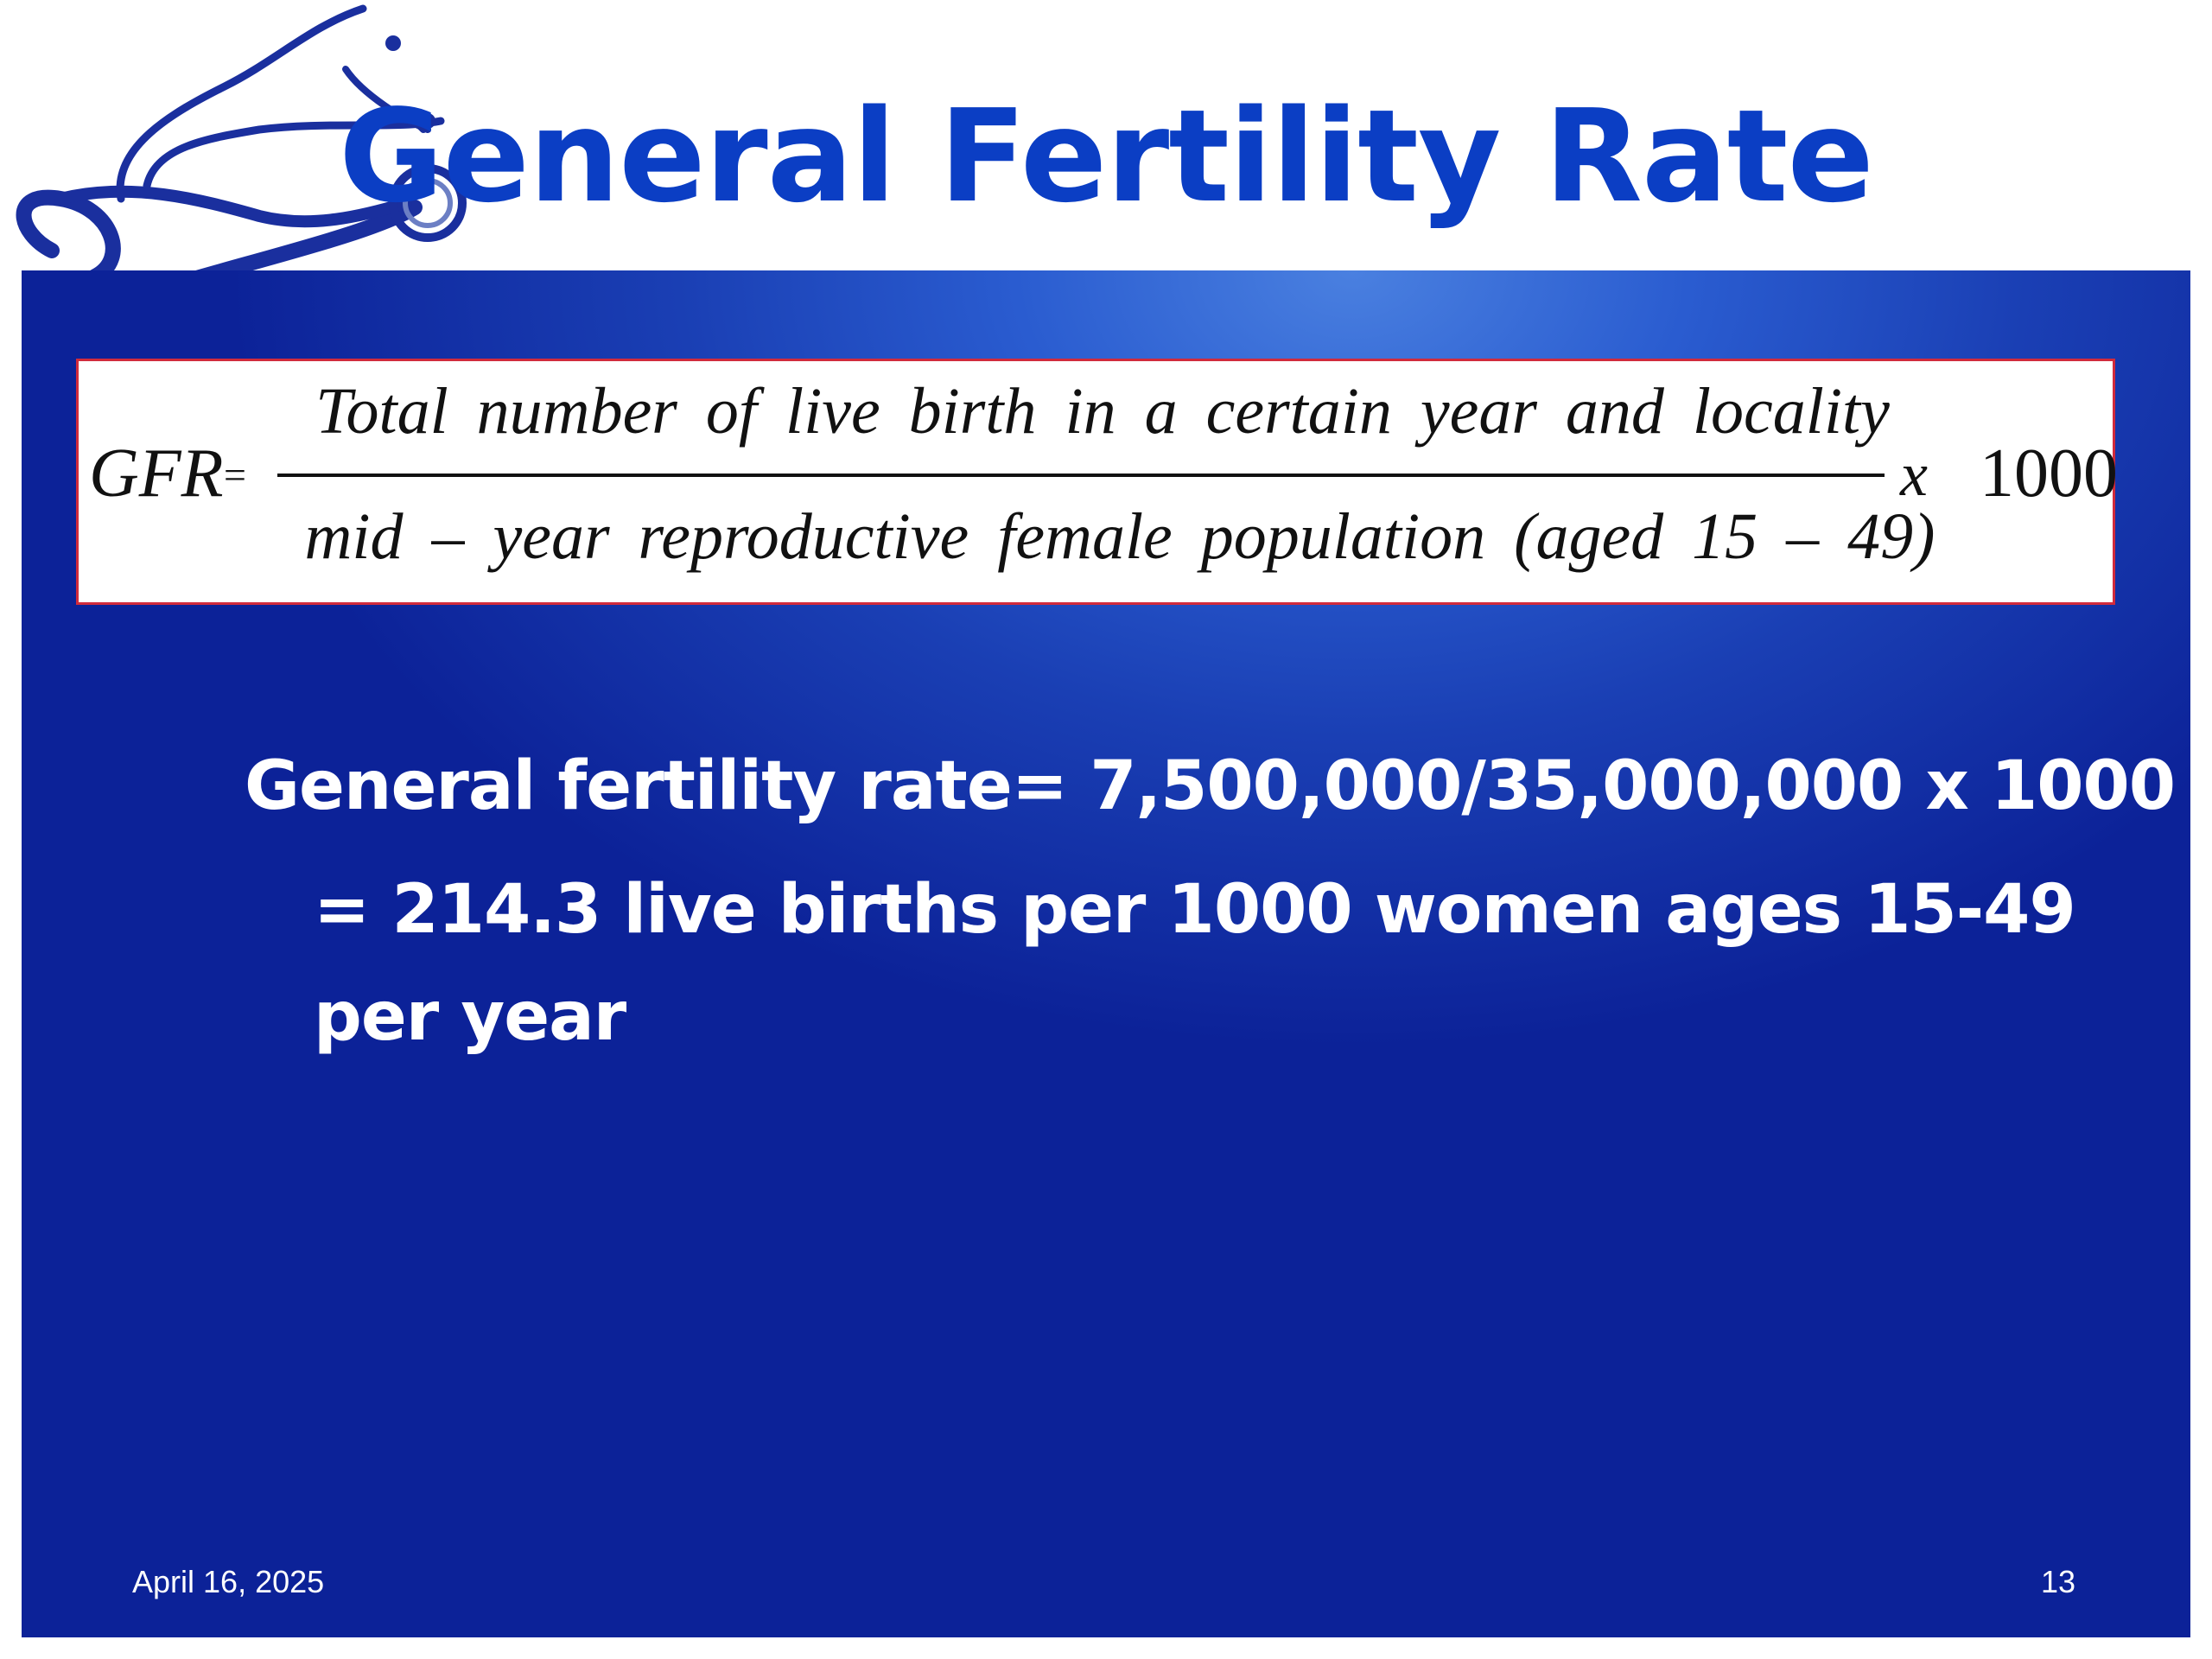 Image resolution: width=2212 pixels, height=1659 pixels. I want to click on formula-times: x, so click(1914, 475).